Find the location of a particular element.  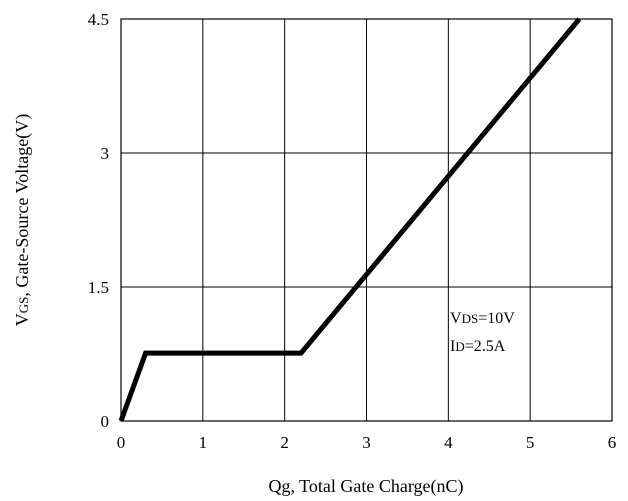

annotation-id-prefix: I is located at coordinates (452, 346).